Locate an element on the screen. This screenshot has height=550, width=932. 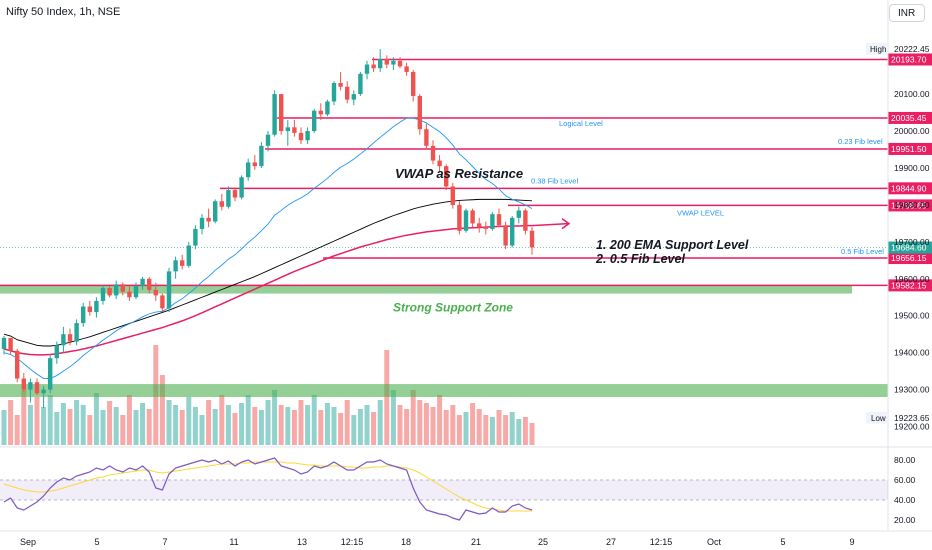
logical-level-label: Logical Level is located at coordinates (581, 123).